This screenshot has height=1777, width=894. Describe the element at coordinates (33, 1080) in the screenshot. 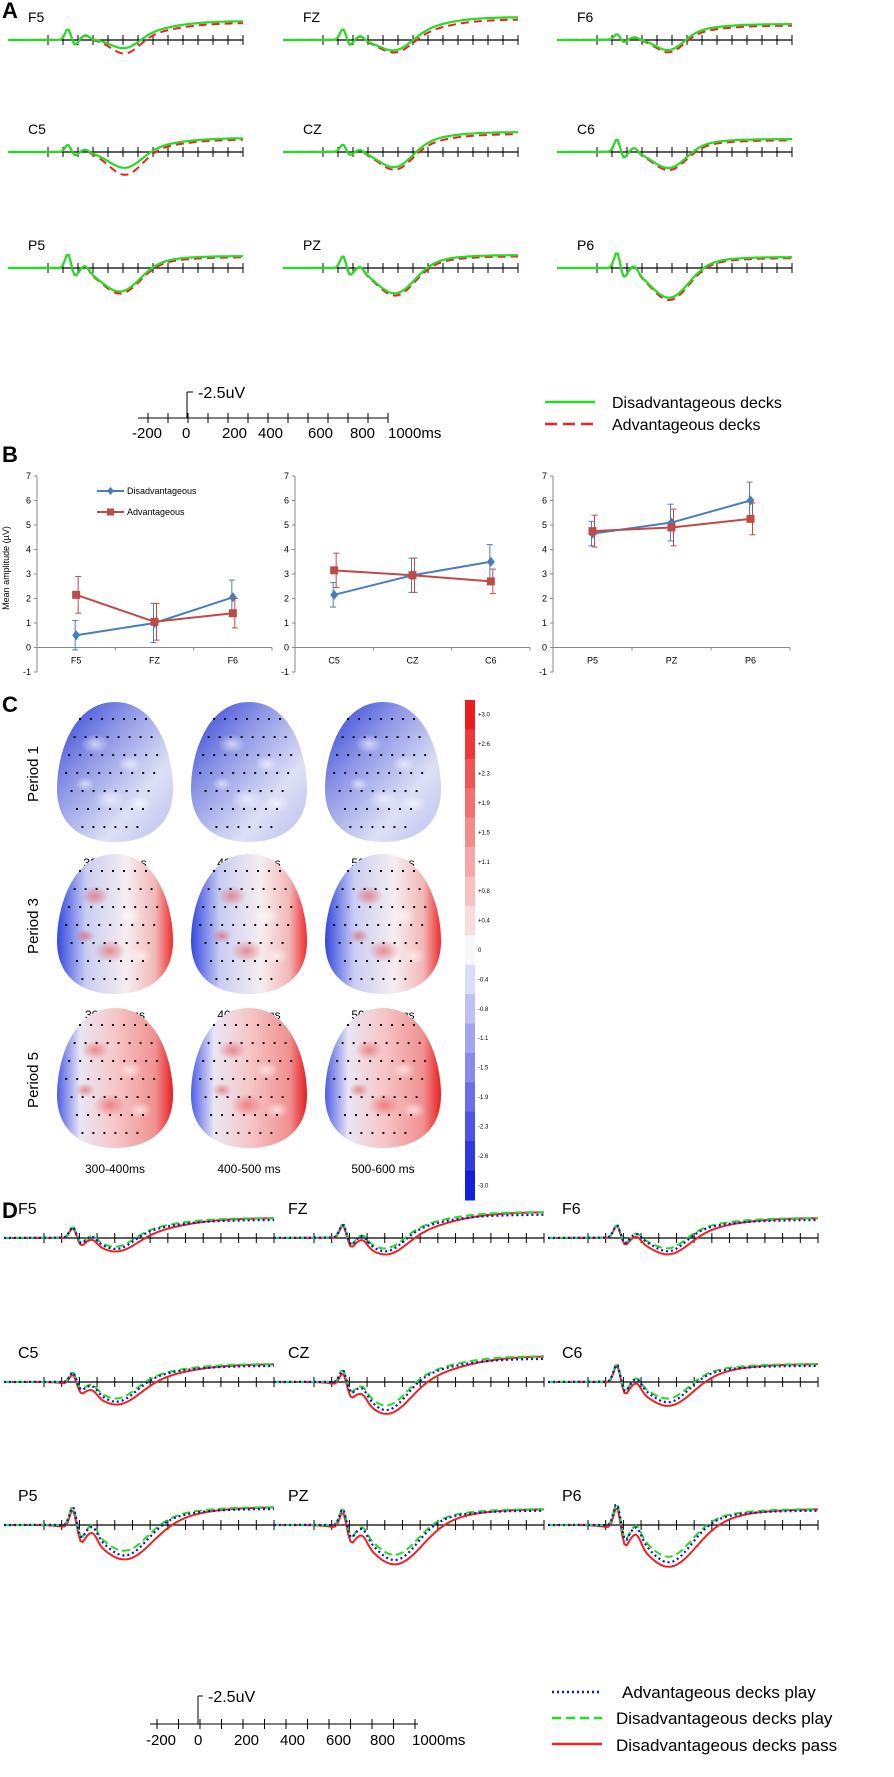

I see `period-label: Period 5` at that location.